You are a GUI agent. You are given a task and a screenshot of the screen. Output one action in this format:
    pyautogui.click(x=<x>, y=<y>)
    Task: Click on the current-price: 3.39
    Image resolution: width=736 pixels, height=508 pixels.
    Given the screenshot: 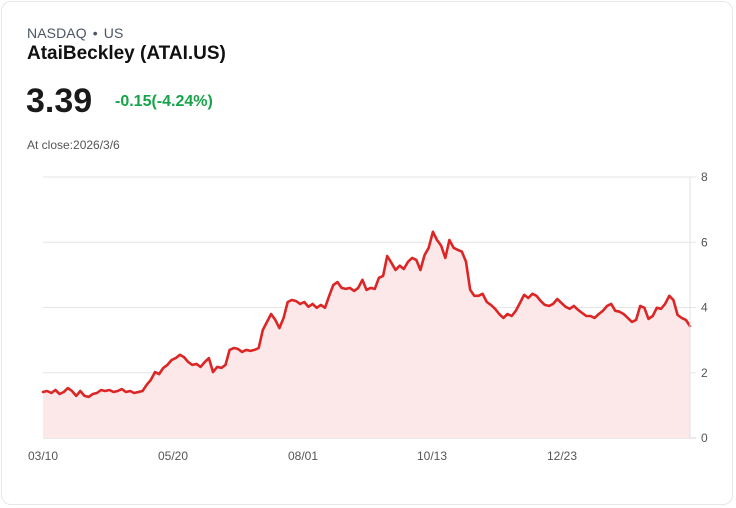 What is the action you would take?
    pyautogui.click(x=59, y=101)
    